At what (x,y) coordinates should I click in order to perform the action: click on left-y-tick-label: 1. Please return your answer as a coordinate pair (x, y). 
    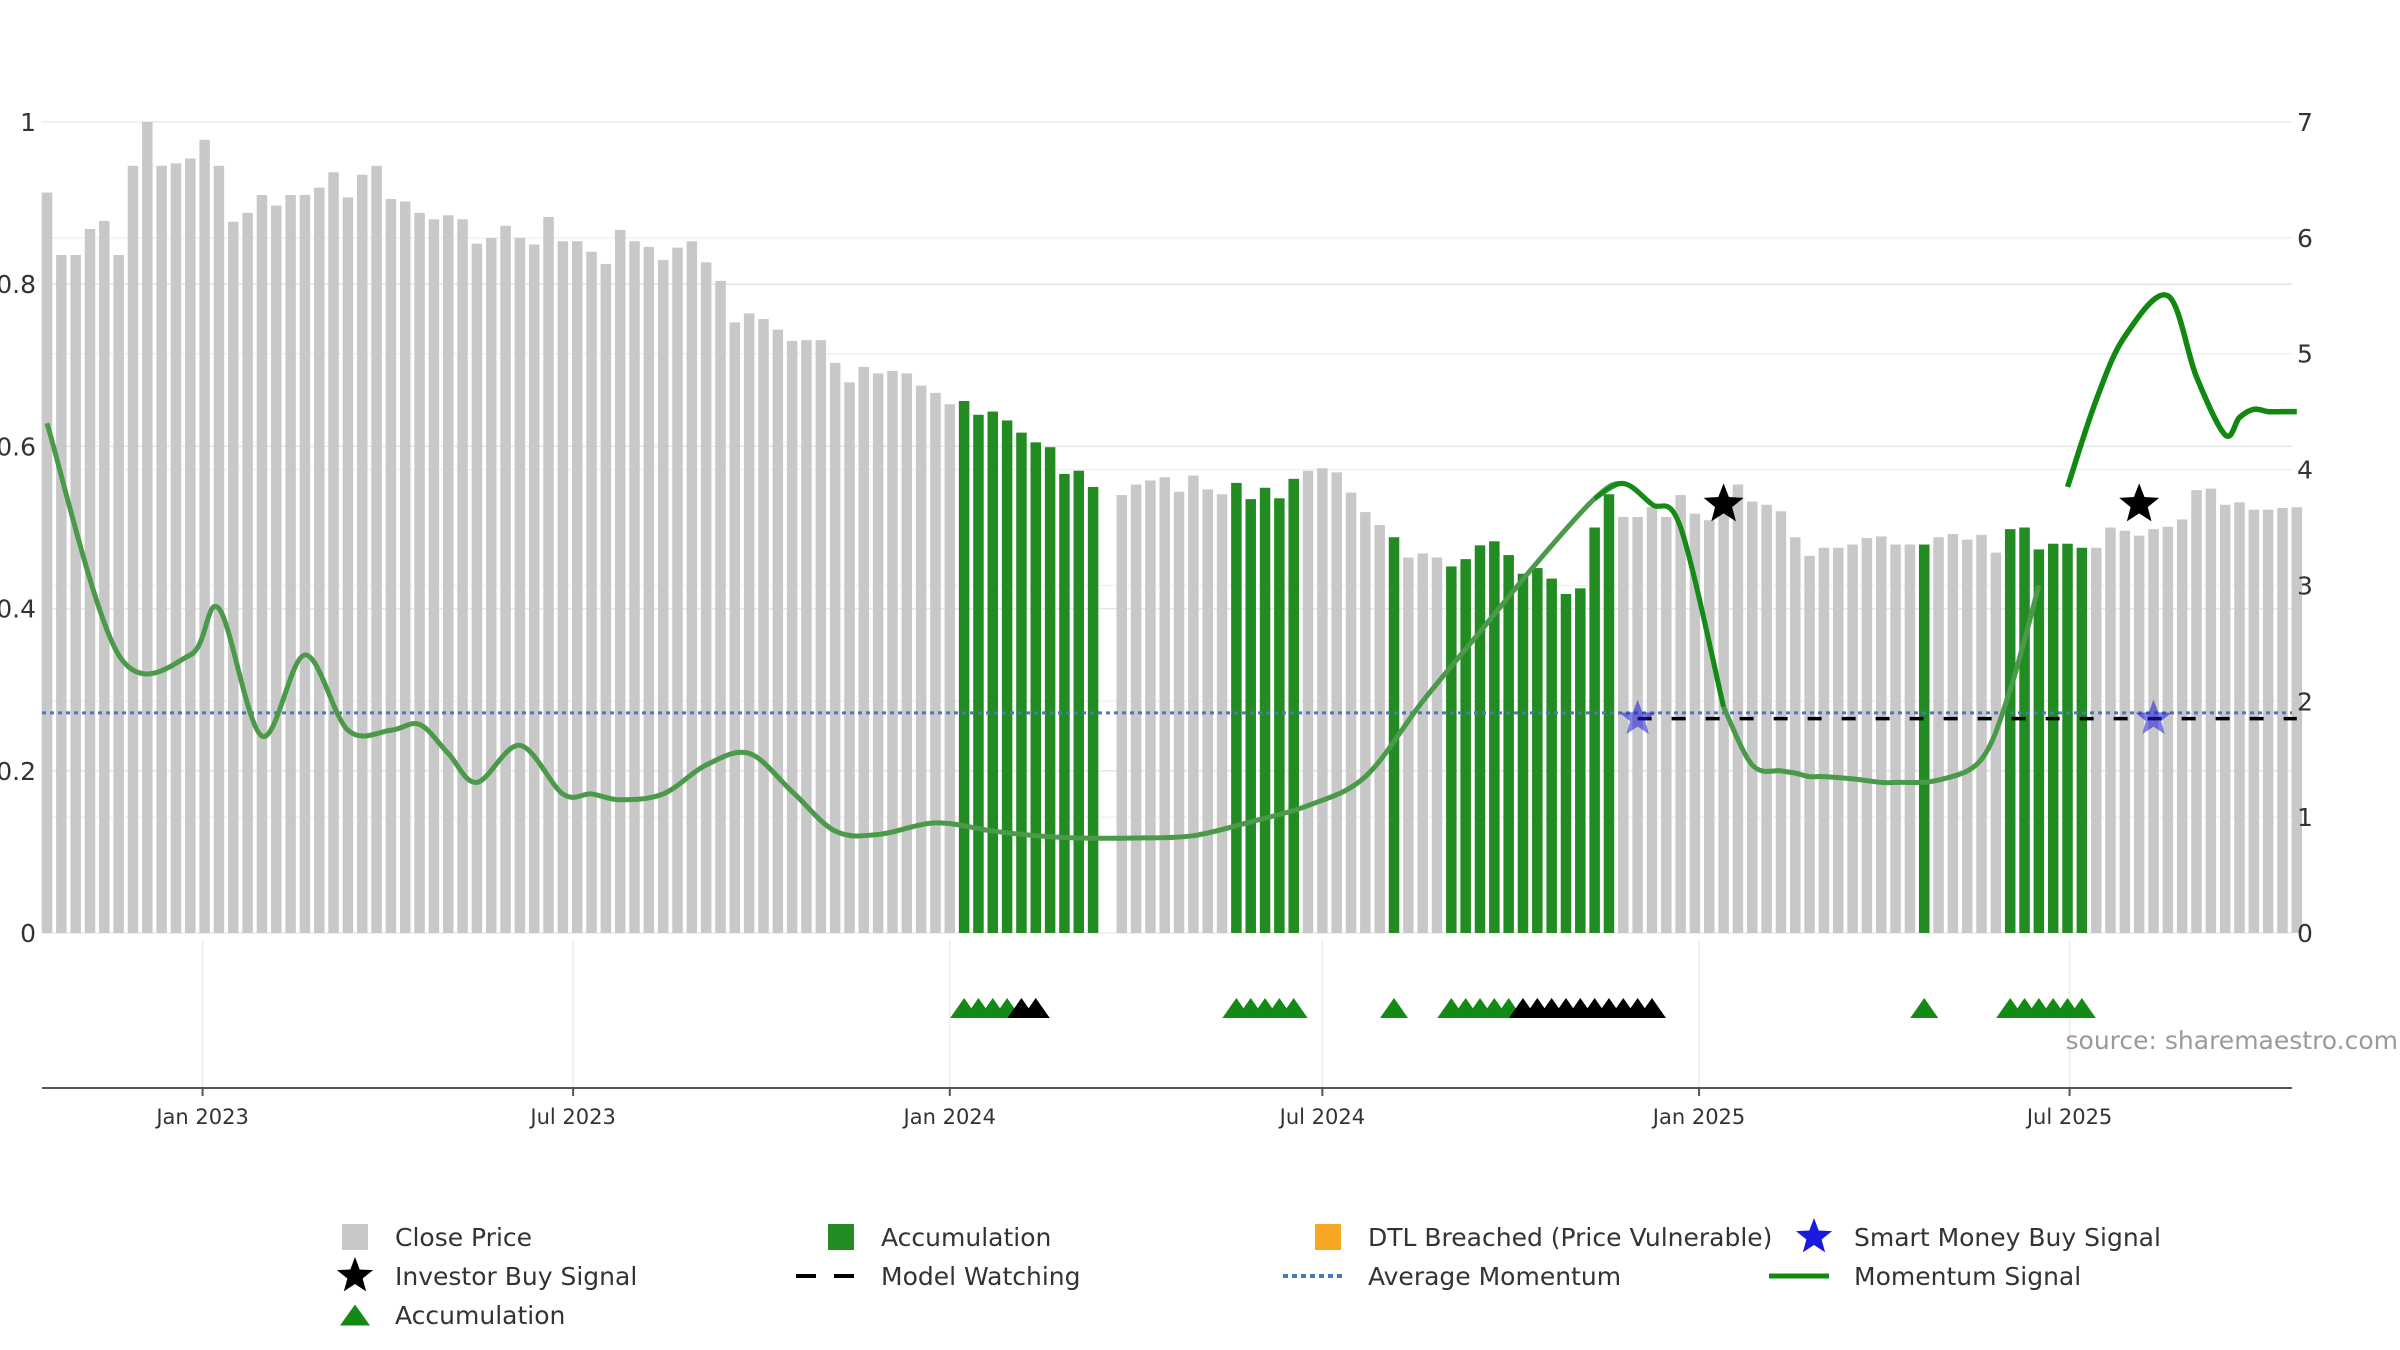
    Looking at the image, I should click on (28, 122).